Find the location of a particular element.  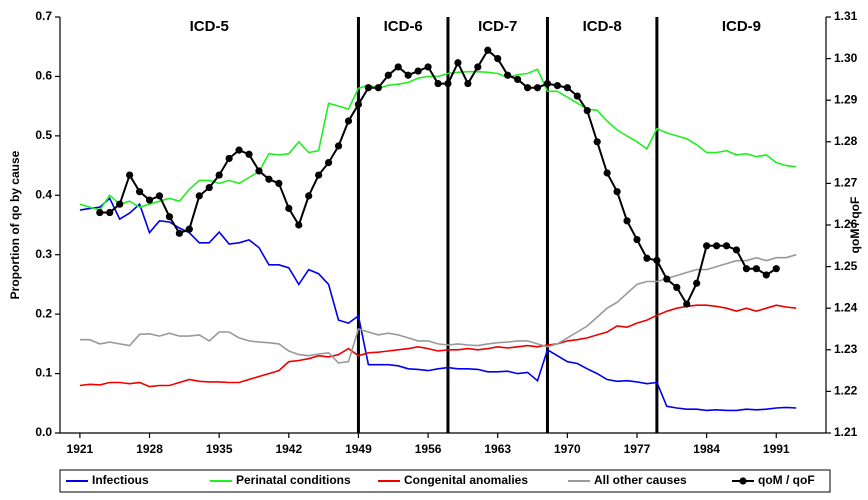

revision-label: ICD-6 is located at coordinates (403, 26).